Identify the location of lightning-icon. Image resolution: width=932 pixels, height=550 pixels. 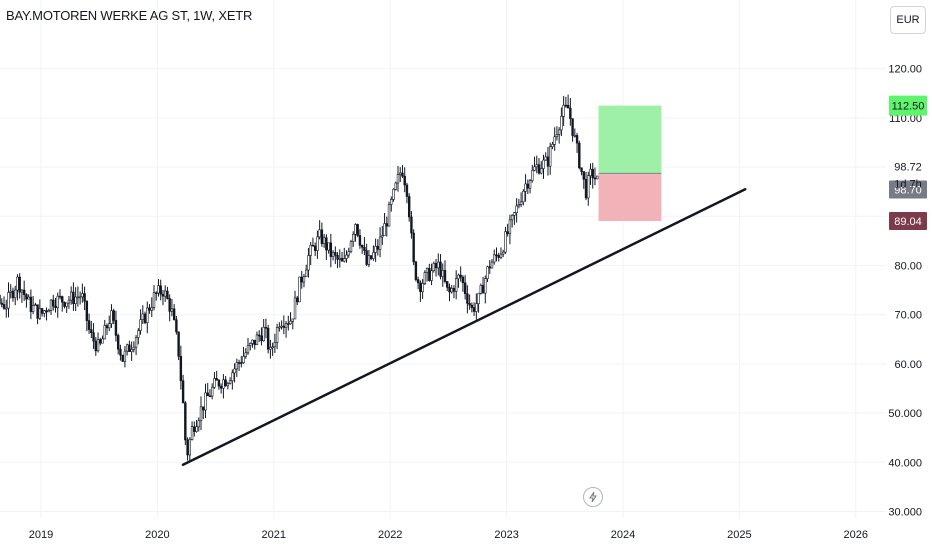
(593, 497).